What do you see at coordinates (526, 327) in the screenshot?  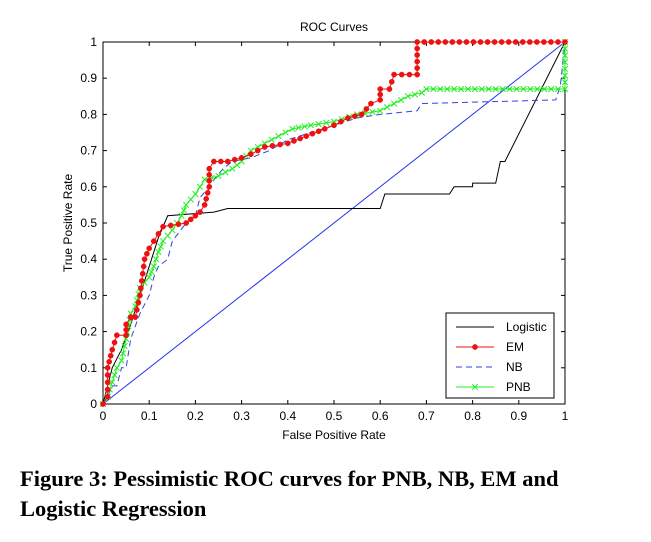 I see `legend-label-logistic: Logistic` at bounding box center [526, 327].